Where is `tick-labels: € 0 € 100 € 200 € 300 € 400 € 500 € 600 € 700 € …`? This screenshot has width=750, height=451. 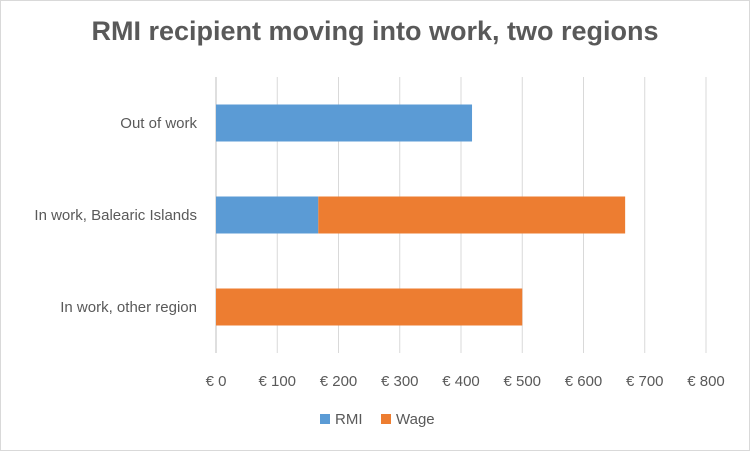
tick-labels: € 0 € 100 € 200 € 300 € 400 € 500 € 600 € 700 € … is located at coordinates (465, 381).